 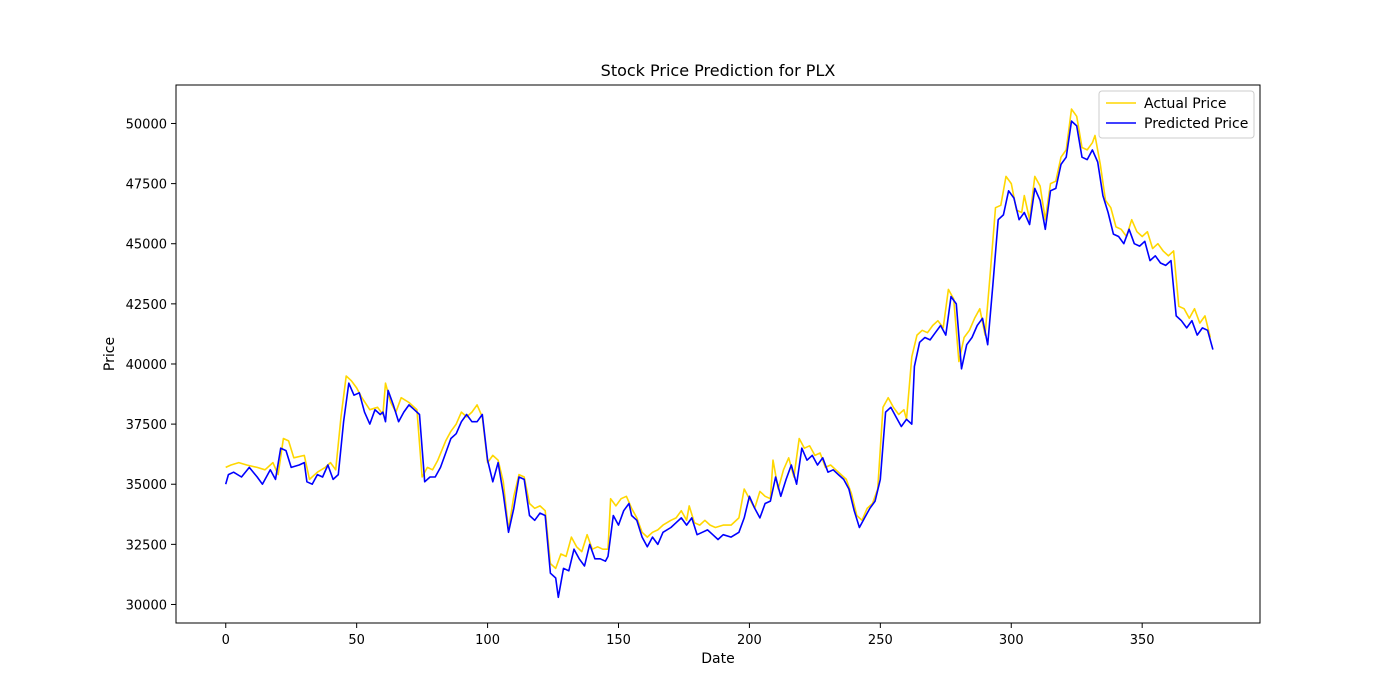 What do you see at coordinates (146, 365) in the screenshot?
I see `y-tick-label: 40000` at bounding box center [146, 365].